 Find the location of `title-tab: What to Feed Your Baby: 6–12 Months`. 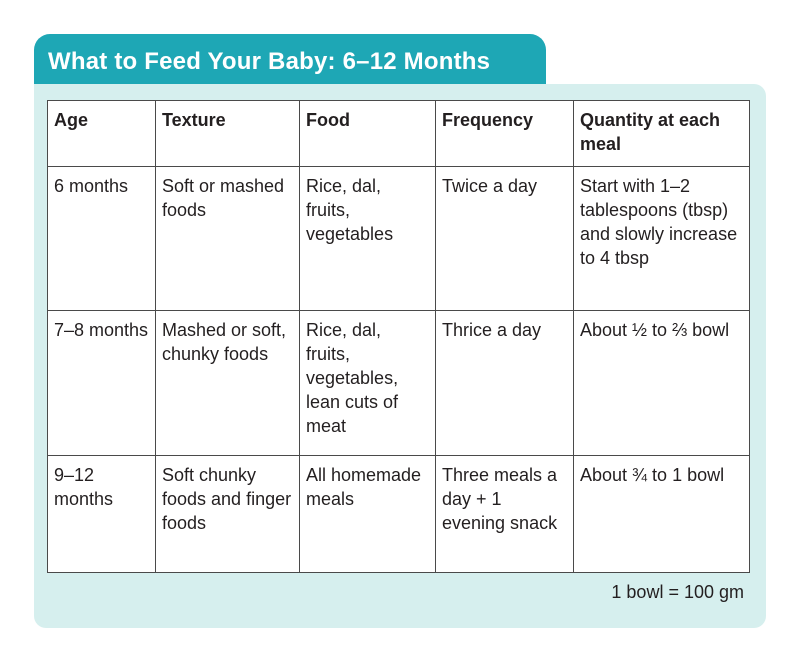

title-tab: What to Feed Your Baby: 6–12 Months is located at coordinates (290, 60).